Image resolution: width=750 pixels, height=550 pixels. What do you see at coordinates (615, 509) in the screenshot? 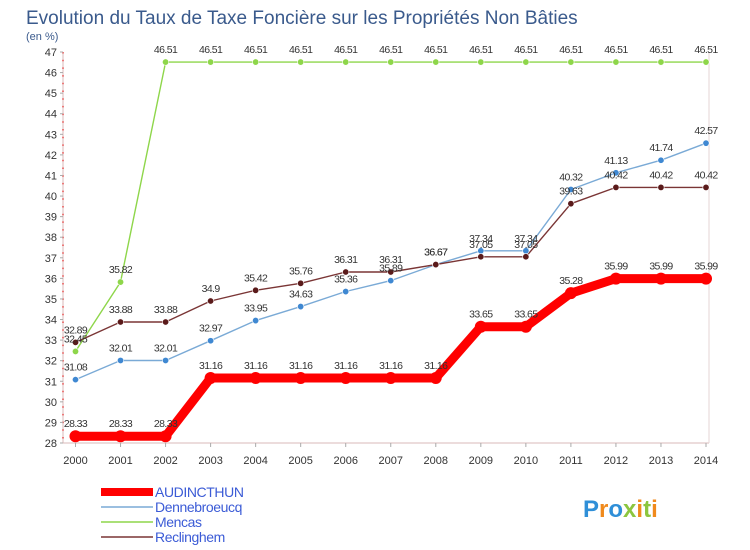
I see `logo-letter: o` at bounding box center [615, 509].